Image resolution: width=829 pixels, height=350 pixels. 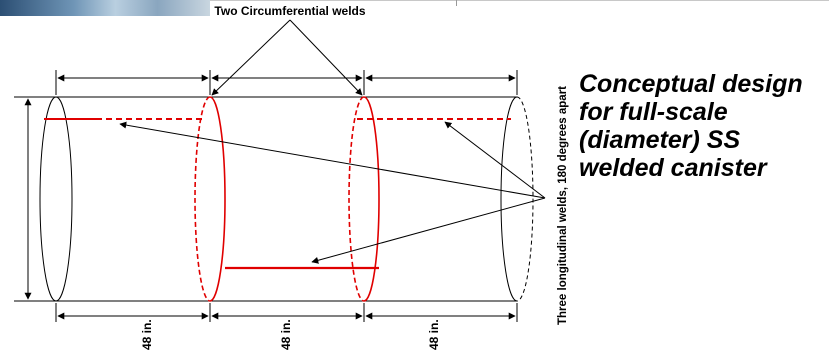 What do you see at coordinates (289, 11) in the screenshot?
I see `circumferential-welds-label: Two Circumferential welds` at bounding box center [289, 11].